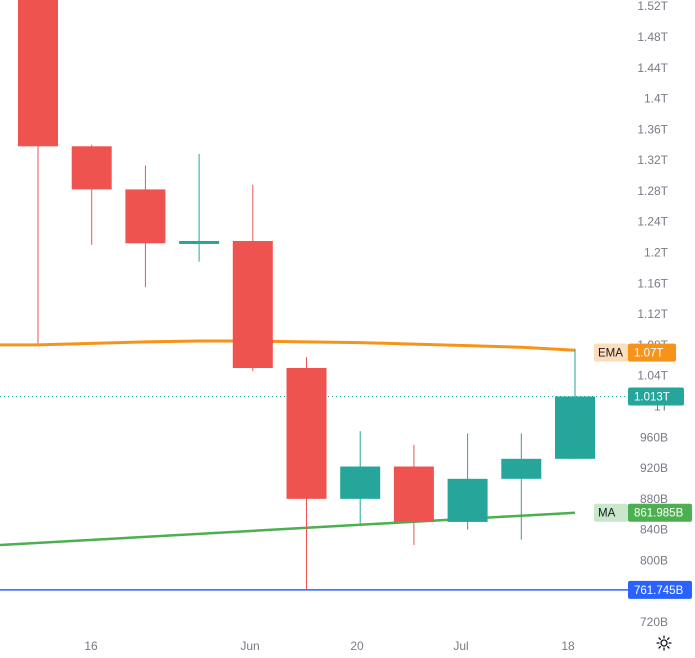  I want to click on ema-line, so click(288, 345).